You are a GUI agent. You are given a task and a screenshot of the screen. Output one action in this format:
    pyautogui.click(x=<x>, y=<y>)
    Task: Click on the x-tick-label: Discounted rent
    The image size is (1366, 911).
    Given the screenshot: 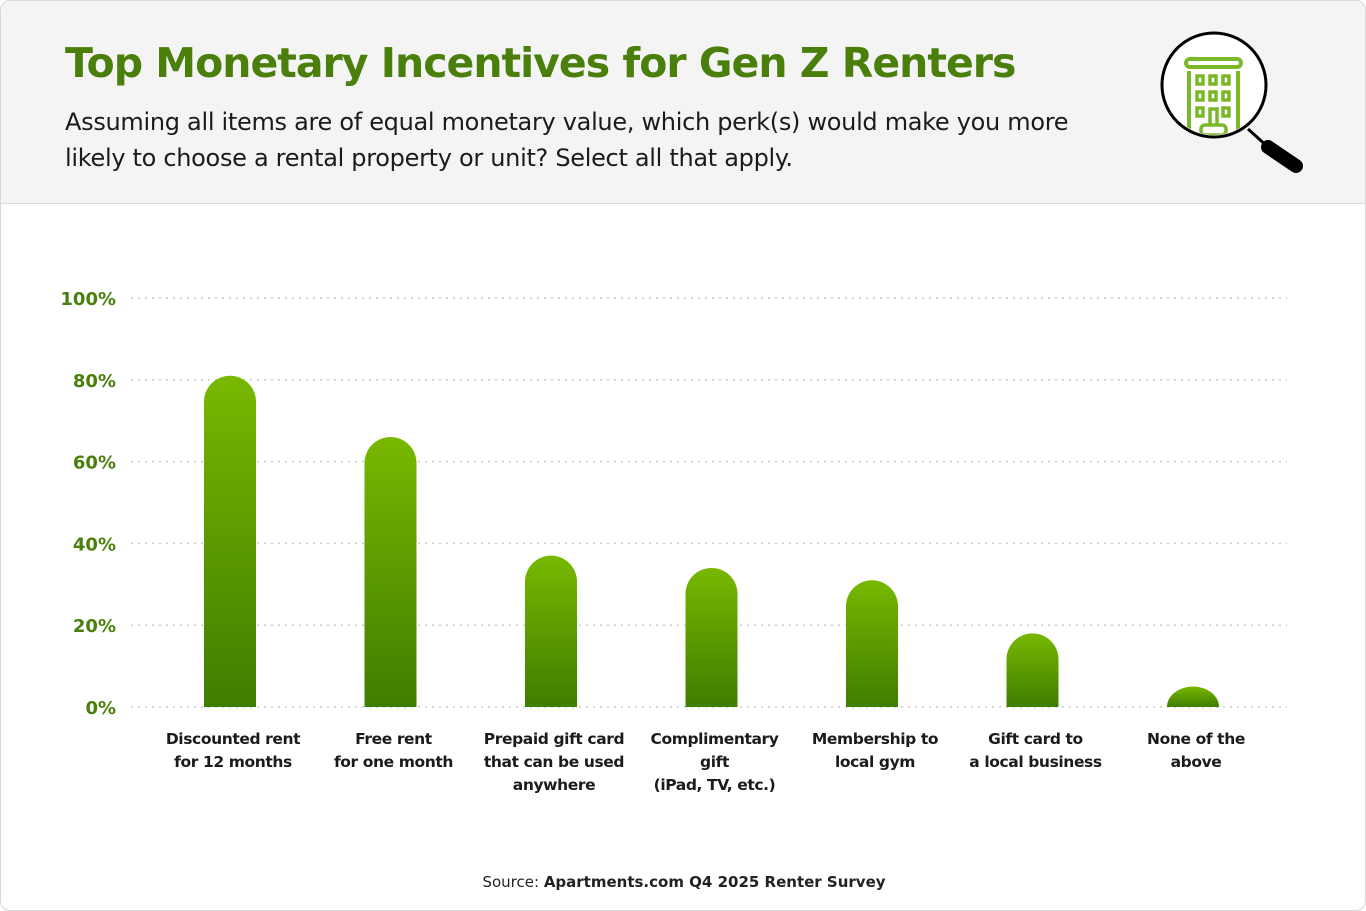 What is the action you would take?
    pyautogui.click(x=233, y=739)
    